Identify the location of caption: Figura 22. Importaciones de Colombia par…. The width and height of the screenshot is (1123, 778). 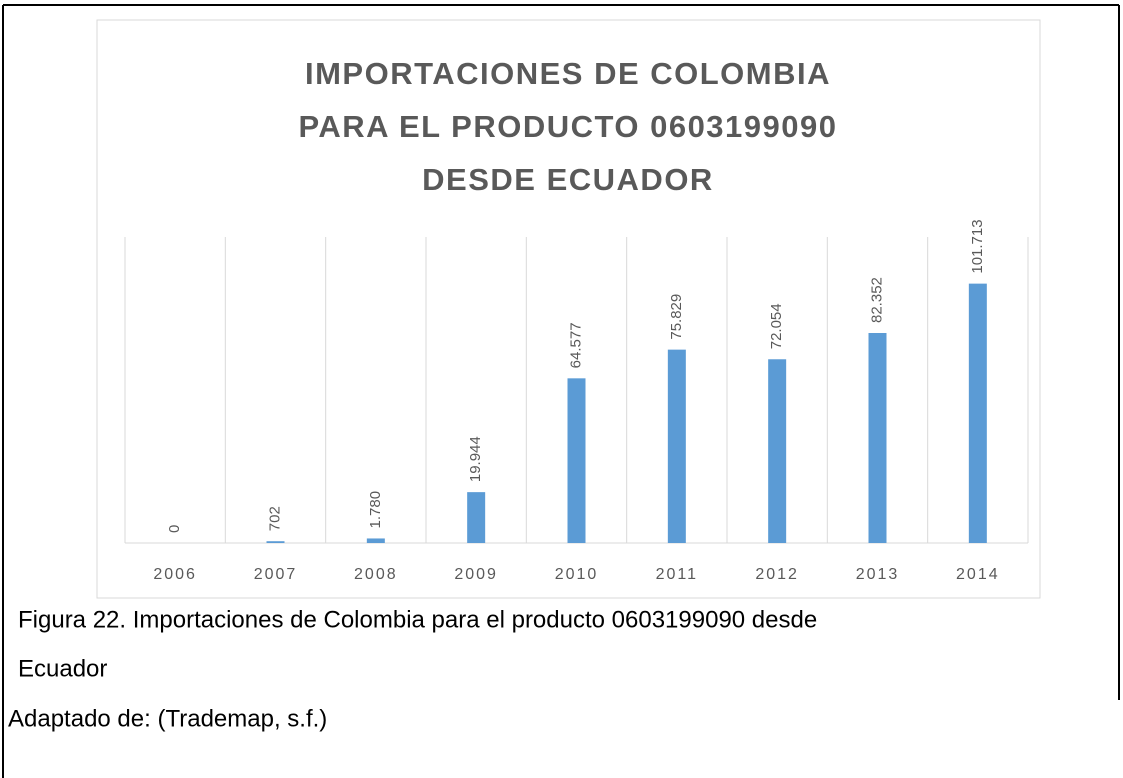
(417, 619).